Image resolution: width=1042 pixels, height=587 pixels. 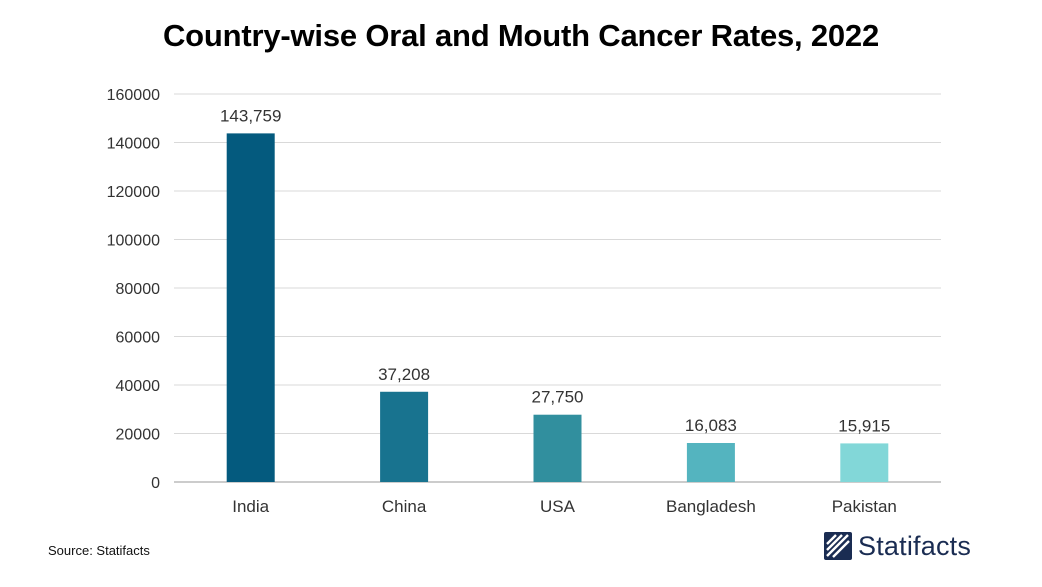 What do you see at coordinates (138, 386) in the screenshot?
I see `y-tick-label: 40000` at bounding box center [138, 386].